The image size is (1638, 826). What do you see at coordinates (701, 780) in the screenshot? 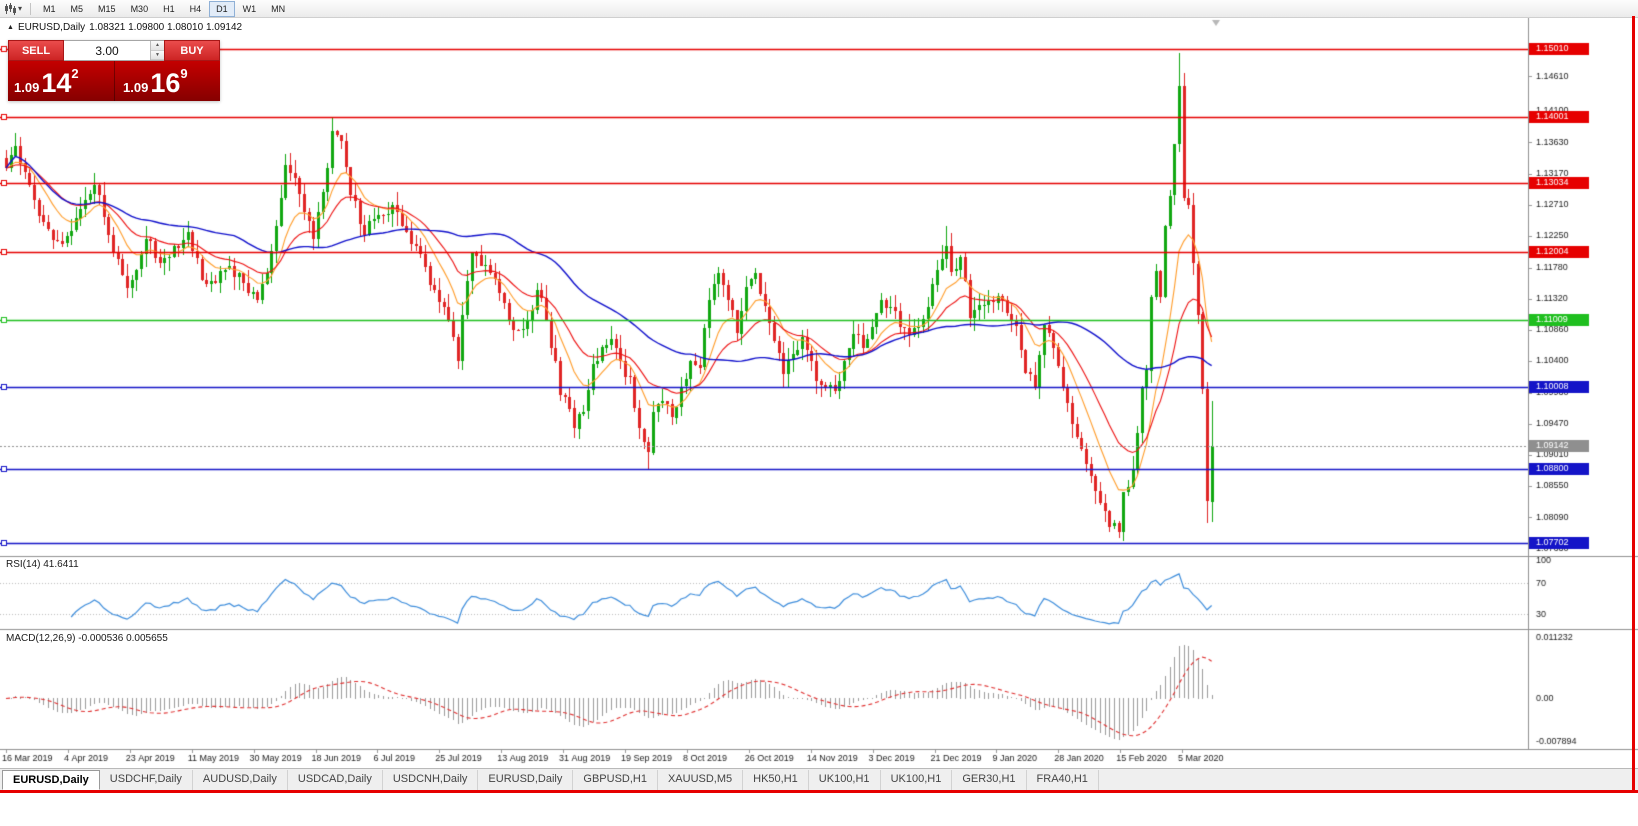
I see `chart-tab-7-xauusd-m5: XAUUSD,M5` at bounding box center [701, 780].